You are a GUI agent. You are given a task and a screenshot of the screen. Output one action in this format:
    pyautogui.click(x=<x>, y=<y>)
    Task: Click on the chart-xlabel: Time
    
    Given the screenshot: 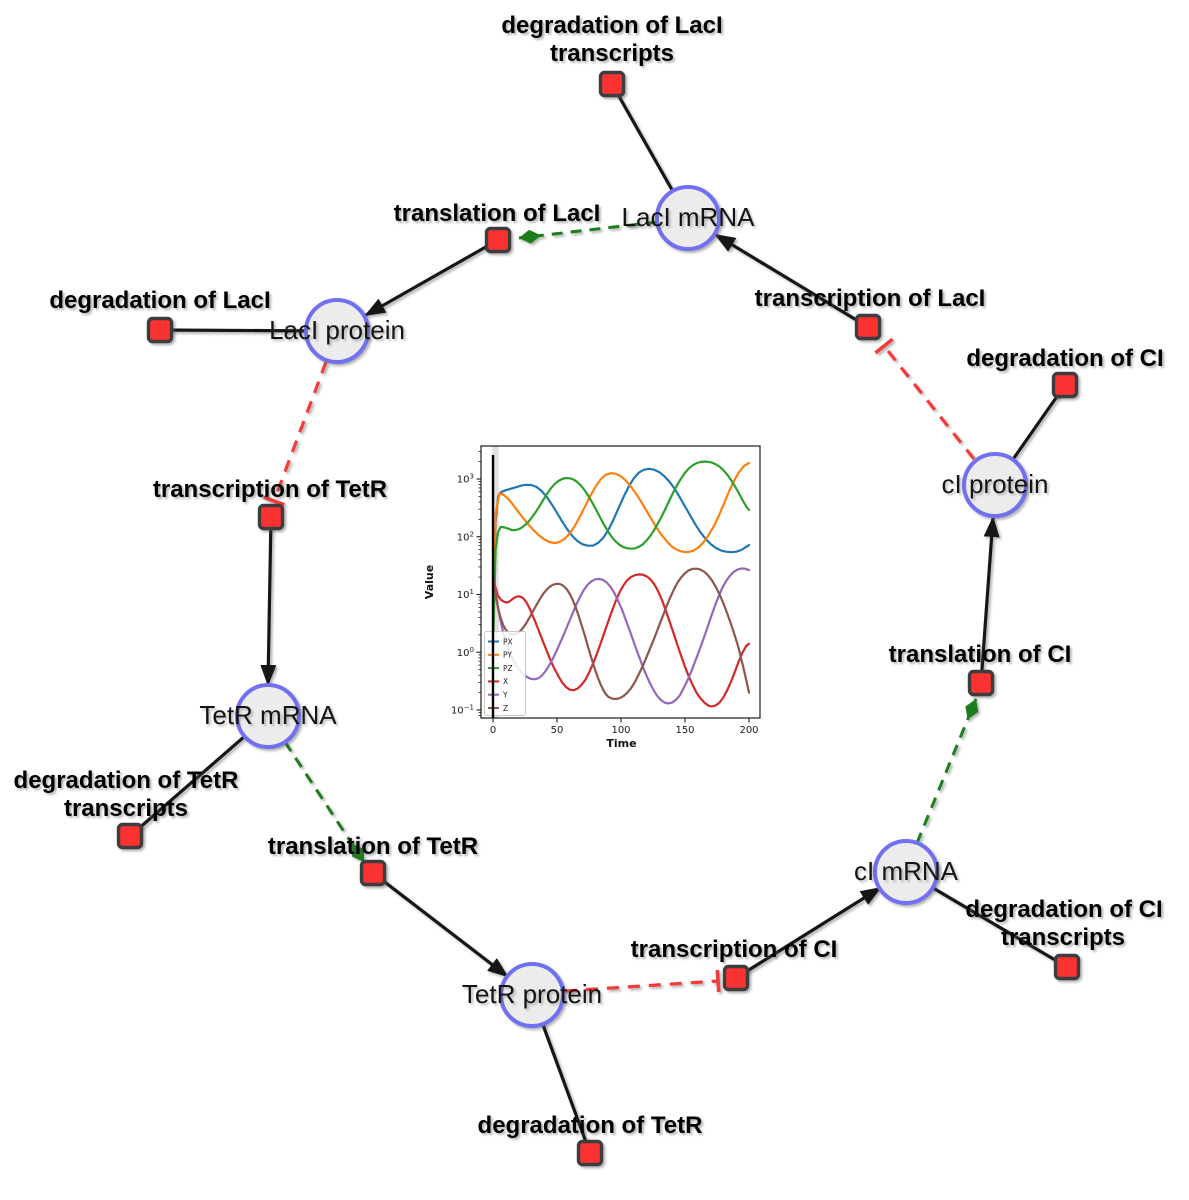 What is the action you would take?
    pyautogui.click(x=621, y=743)
    